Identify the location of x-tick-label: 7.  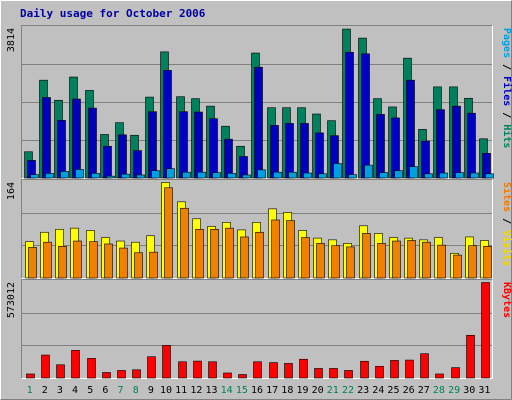
(121, 390).